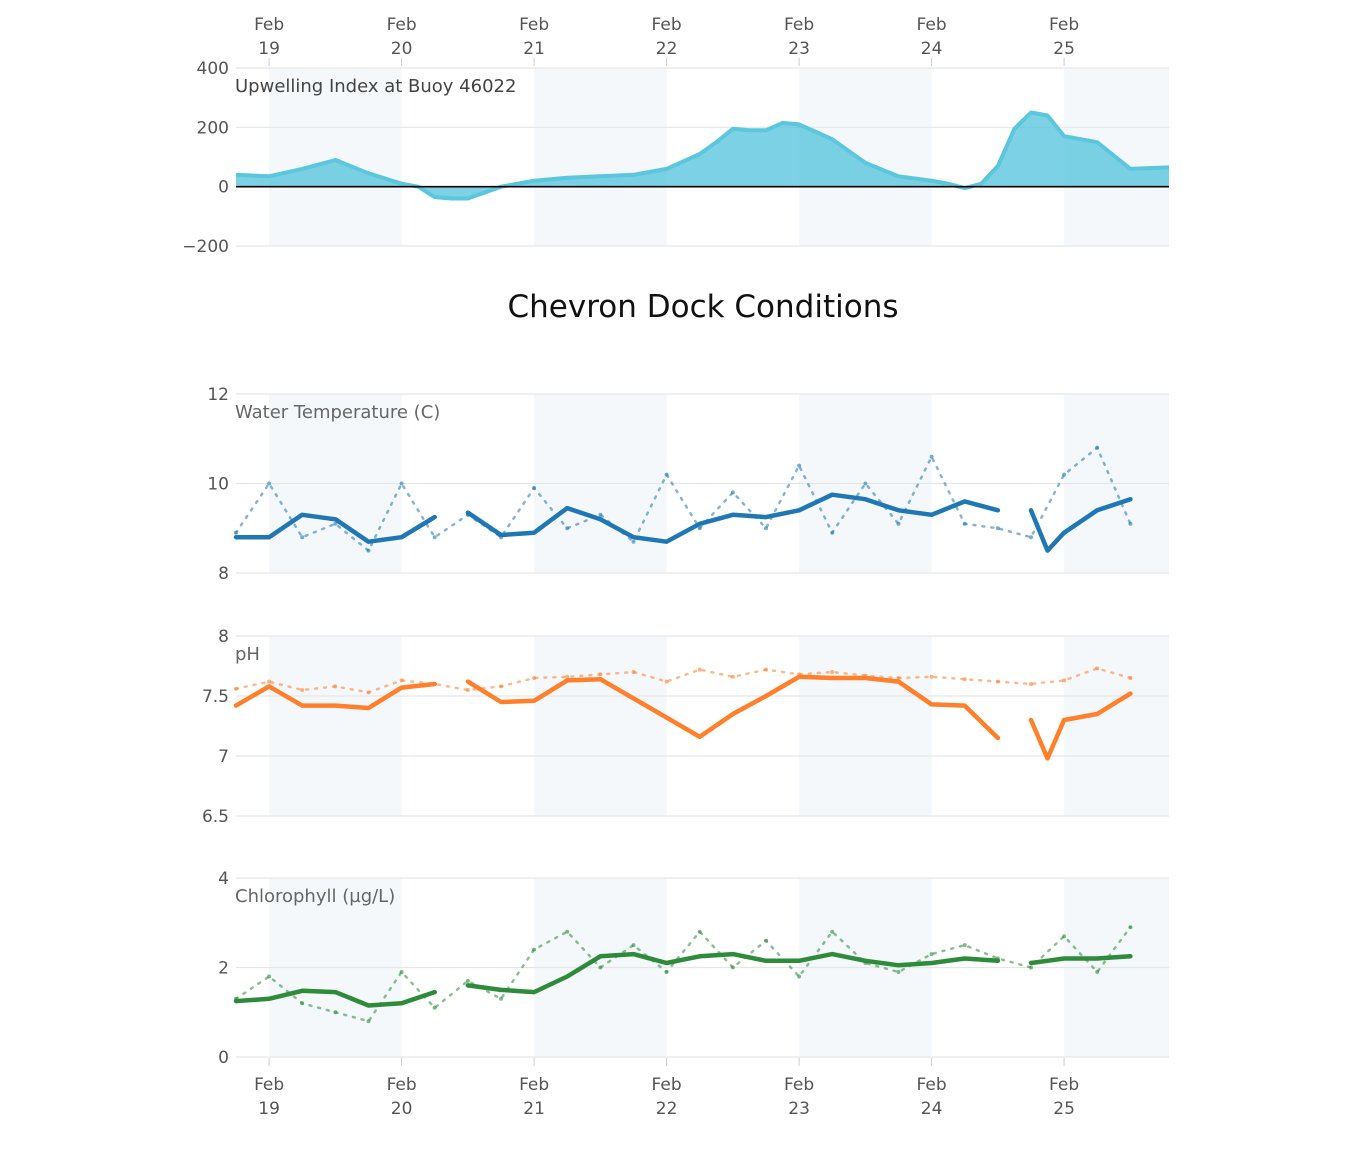  I want to click on ph-y-tick-label: 7.5, so click(215, 697).